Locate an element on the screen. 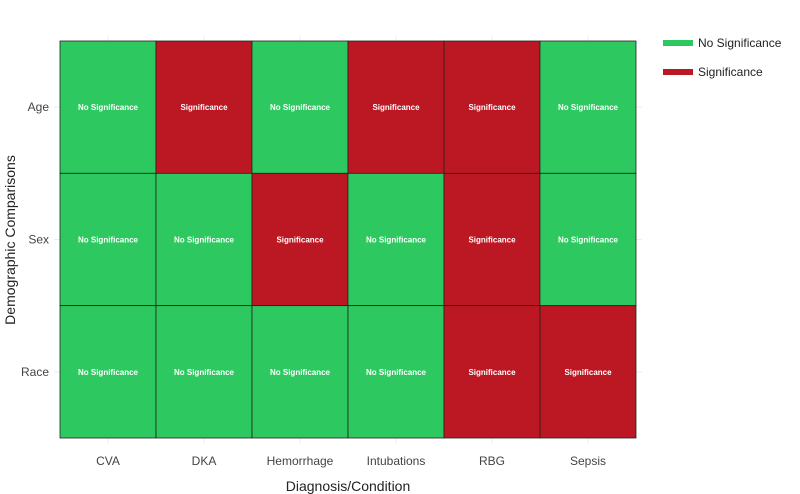  y-axis-ticks: Age Sex Race is located at coordinates (35, 239).